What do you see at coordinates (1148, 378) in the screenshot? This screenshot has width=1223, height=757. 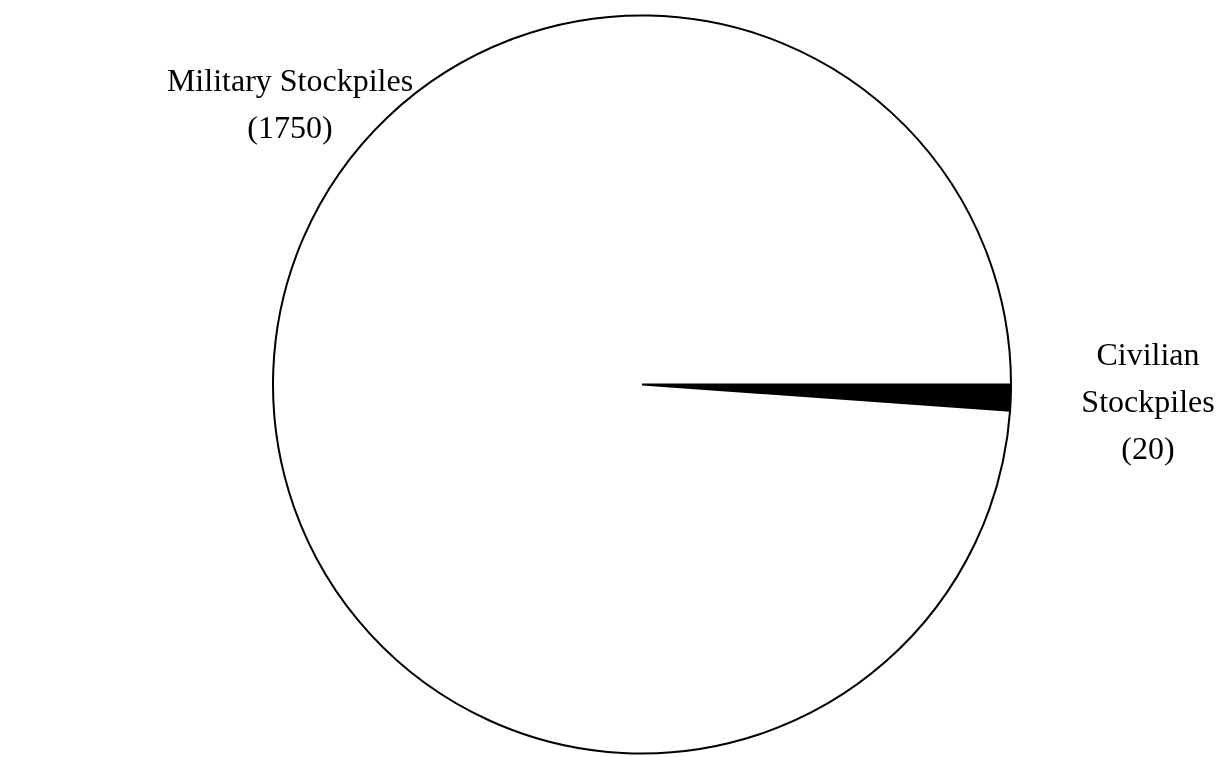 I see `slice-label: Civilian Stockpiles` at bounding box center [1148, 378].